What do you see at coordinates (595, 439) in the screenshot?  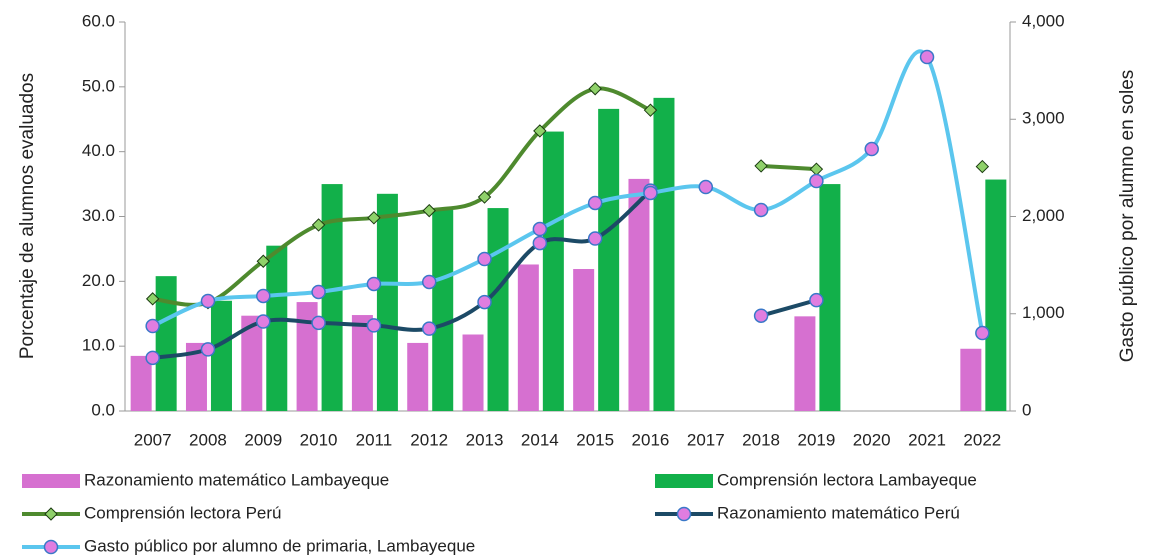 I see `x-tick-label: 2015` at bounding box center [595, 439].